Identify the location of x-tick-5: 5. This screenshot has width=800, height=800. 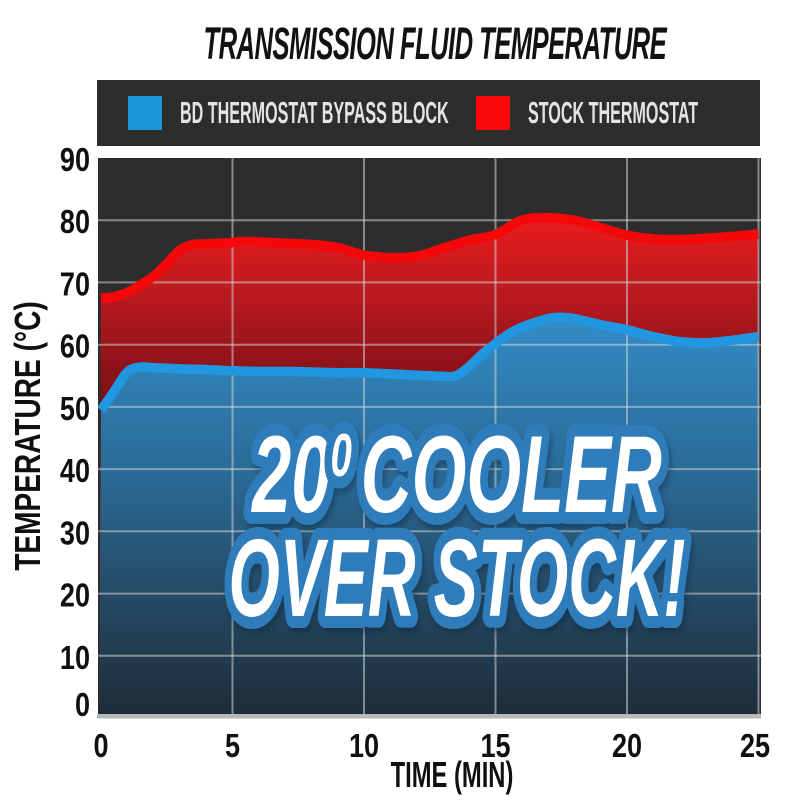
(232, 747).